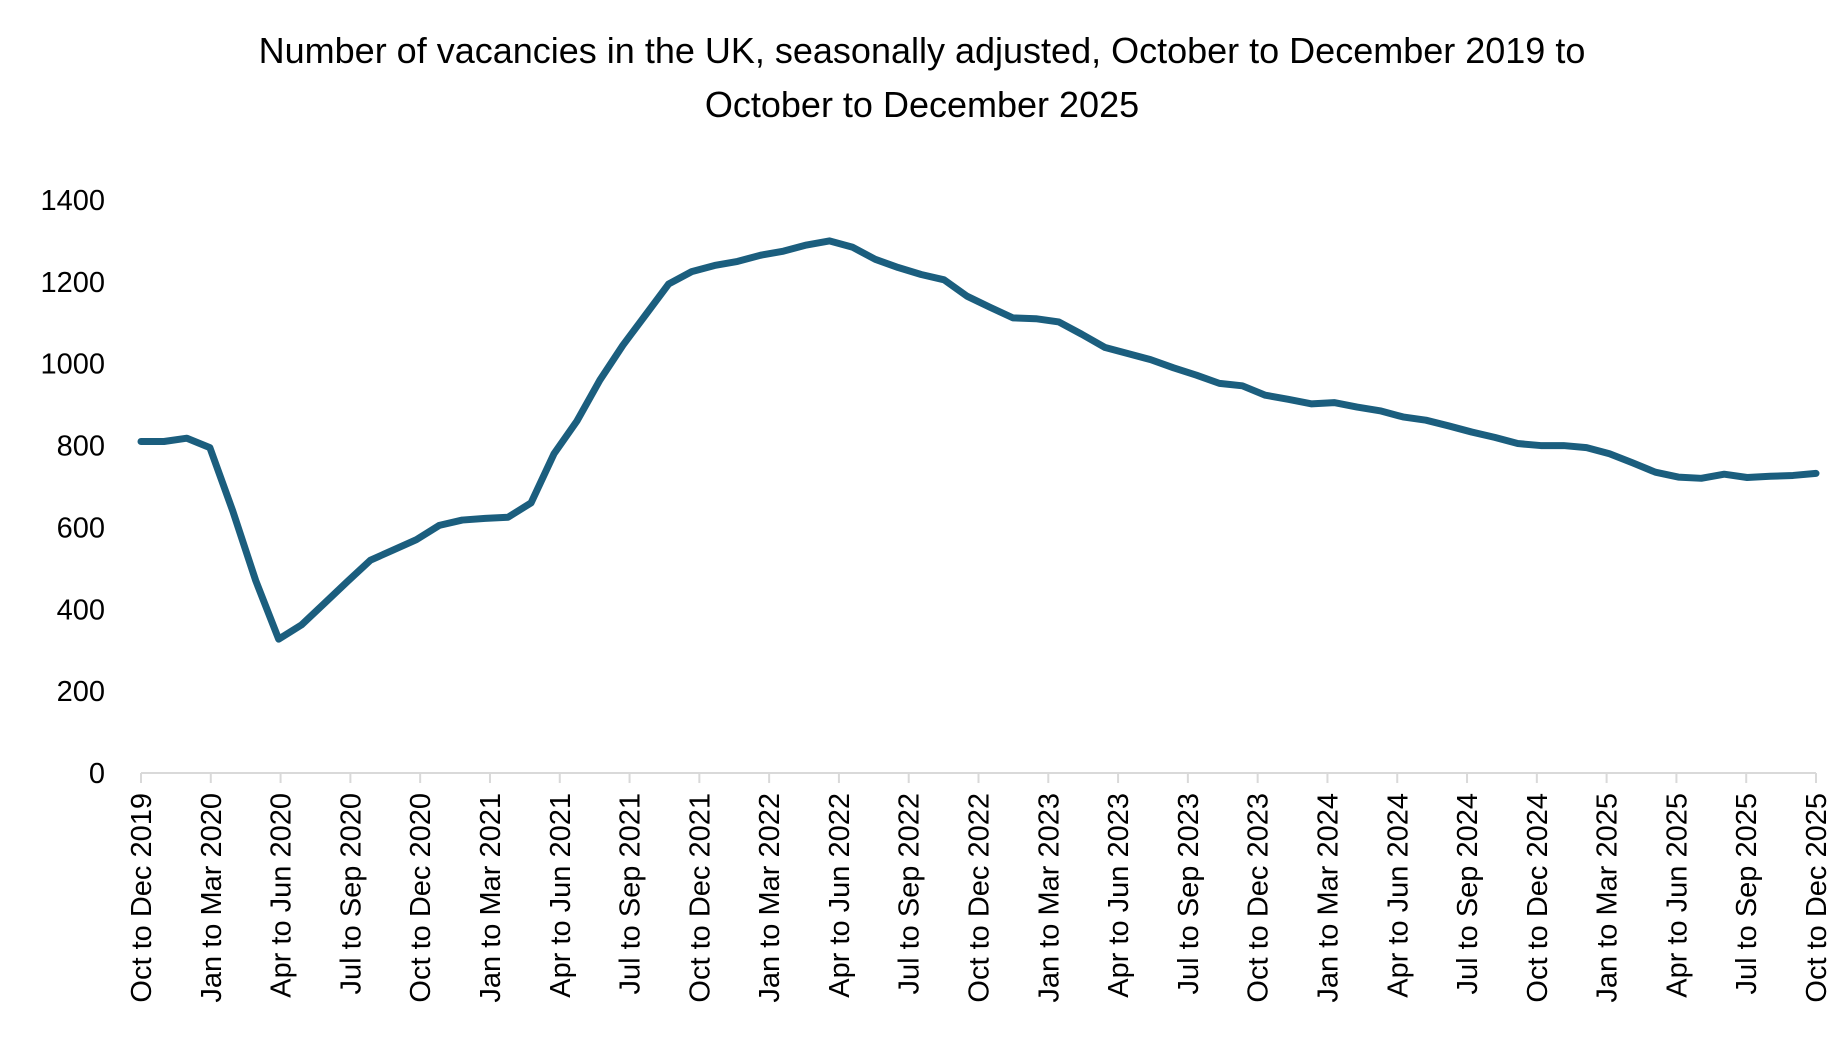 The width and height of the screenshot is (1844, 1051). Describe the element at coordinates (81, 528) in the screenshot. I see `y-tick-label: 600` at that location.